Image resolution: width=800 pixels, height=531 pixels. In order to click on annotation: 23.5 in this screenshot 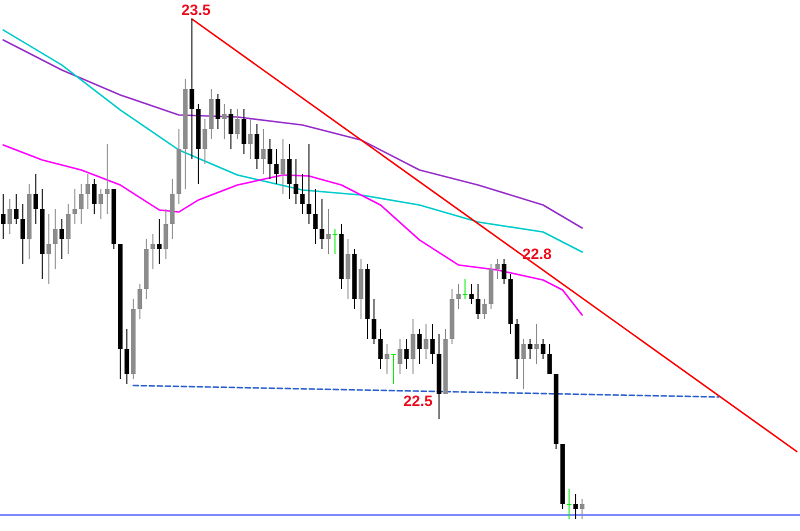, I will do `click(196, 10)`.